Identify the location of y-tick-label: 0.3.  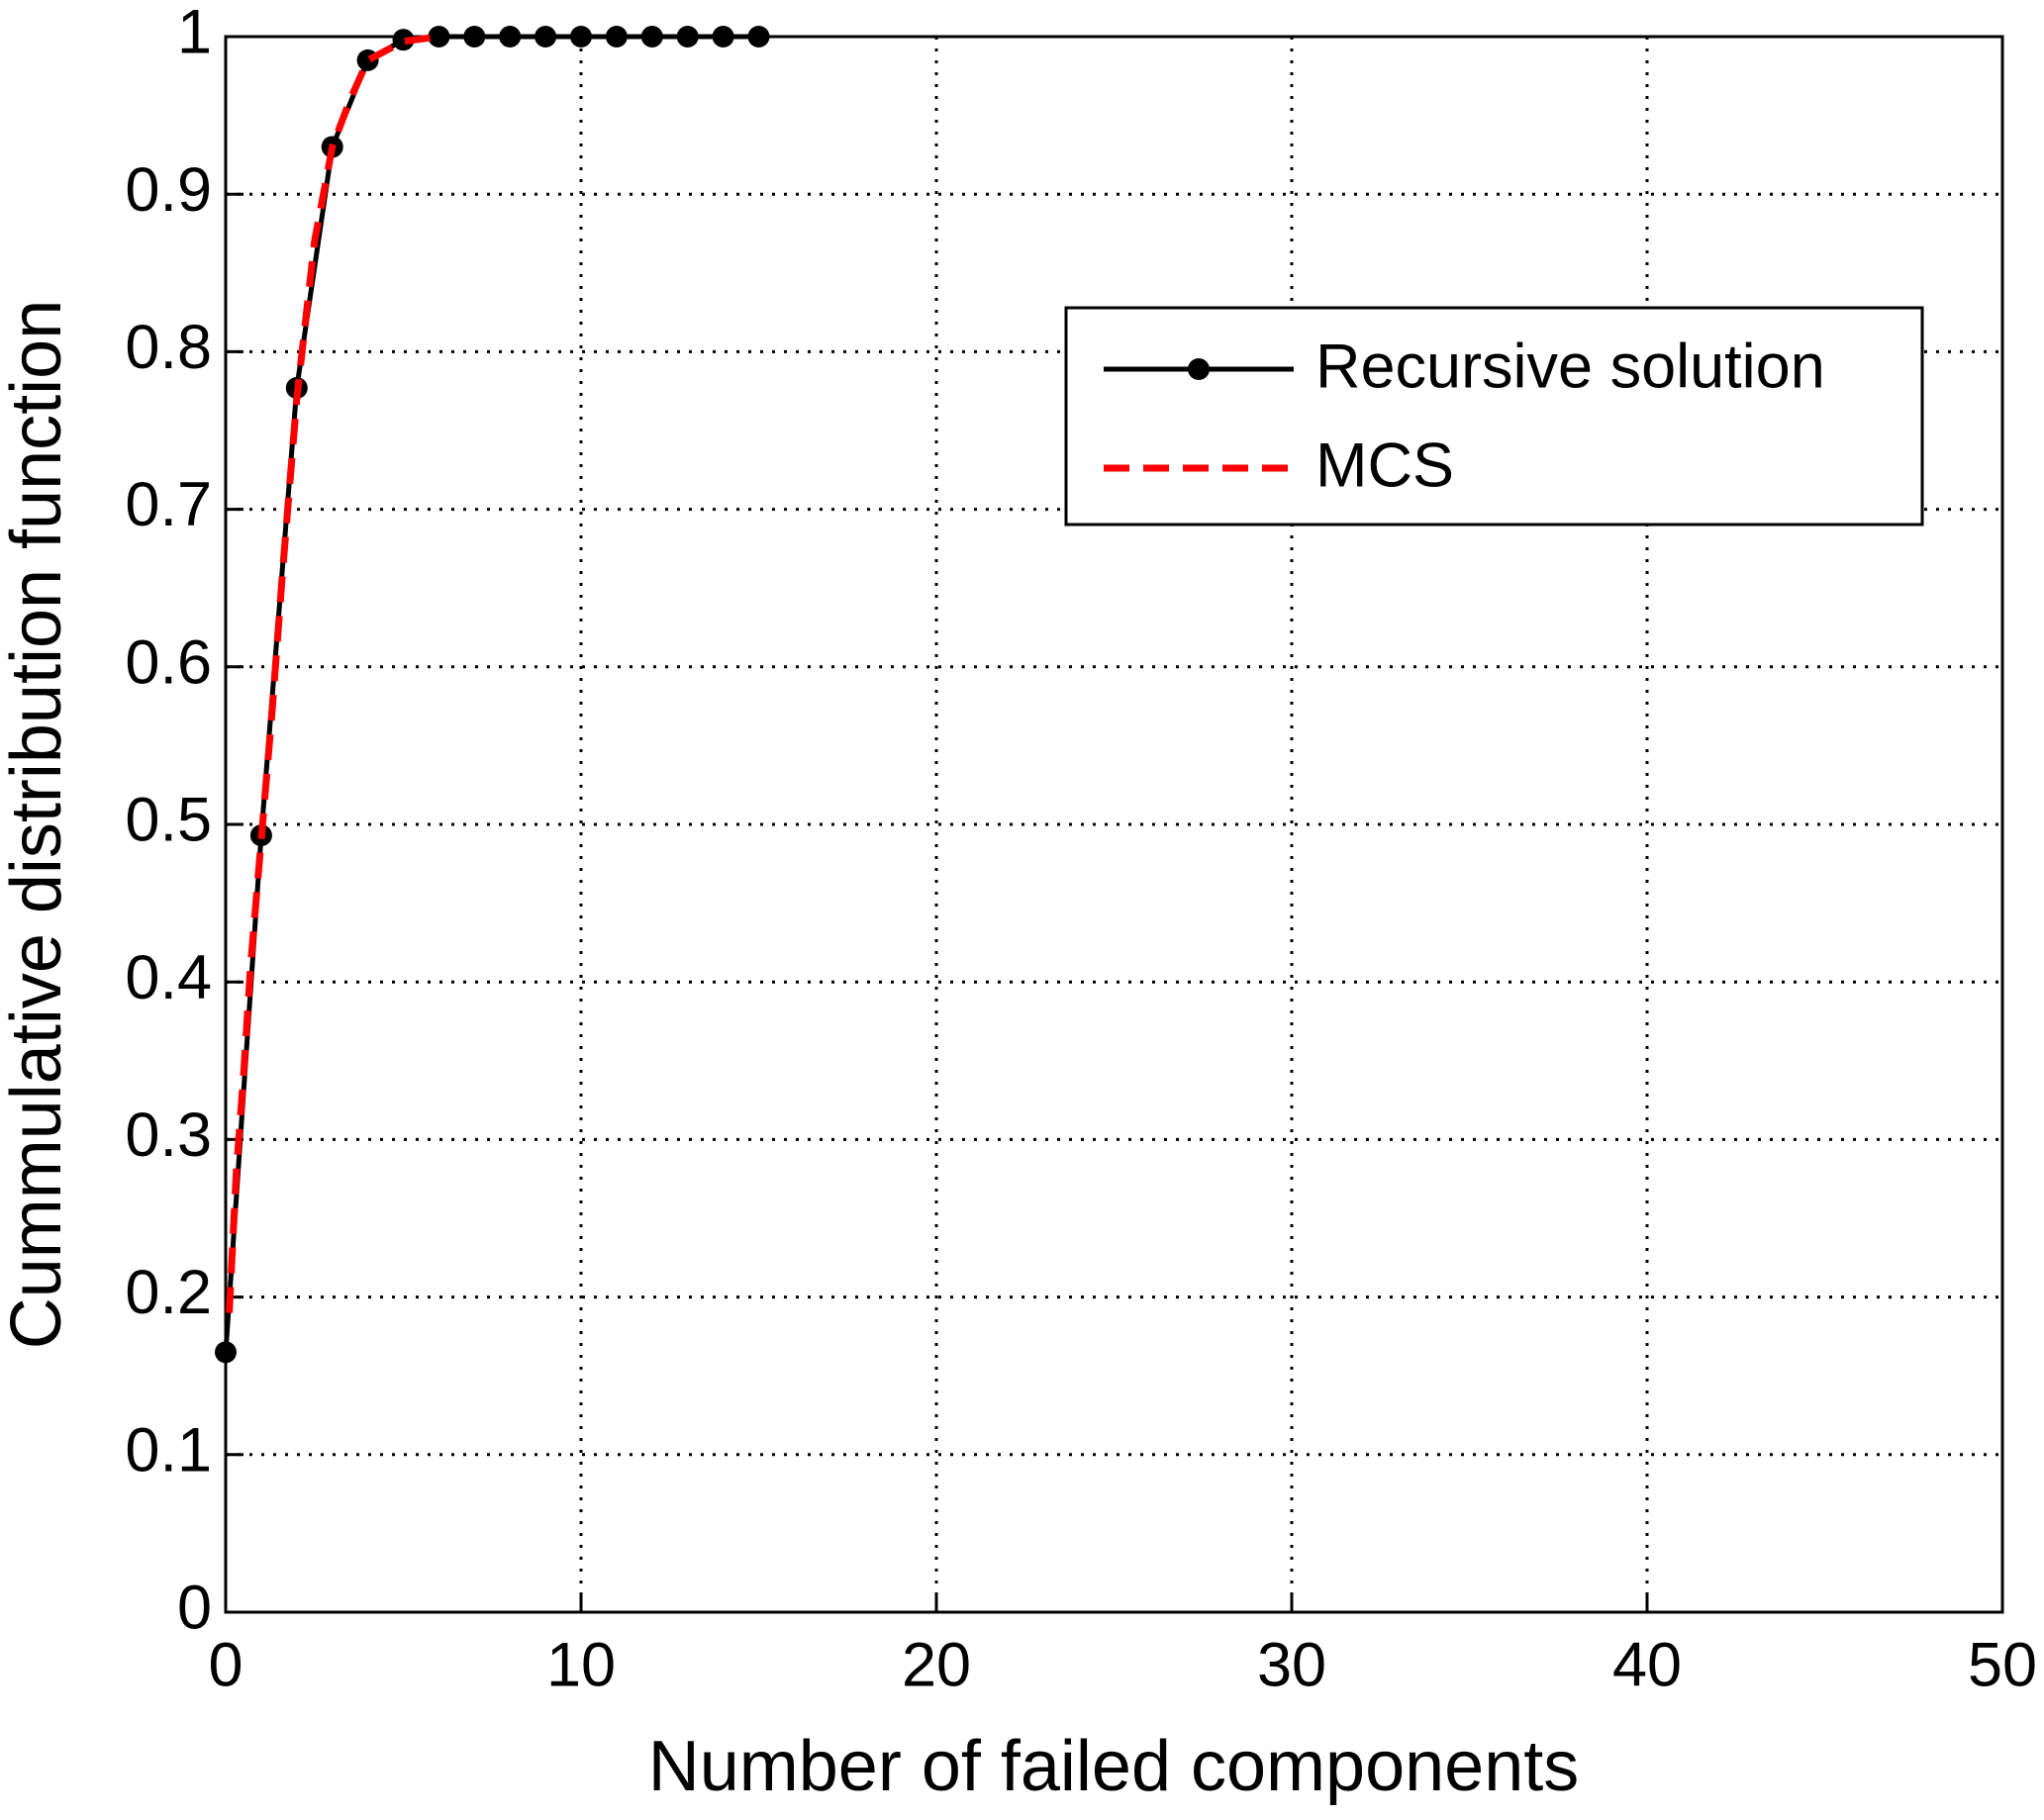
(168, 1135).